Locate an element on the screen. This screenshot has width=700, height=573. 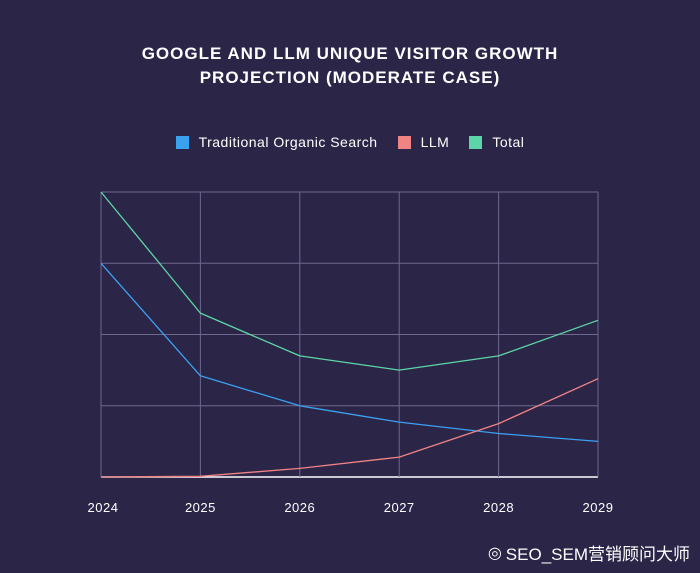
x-tick-label: 2027 is located at coordinates (399, 507).